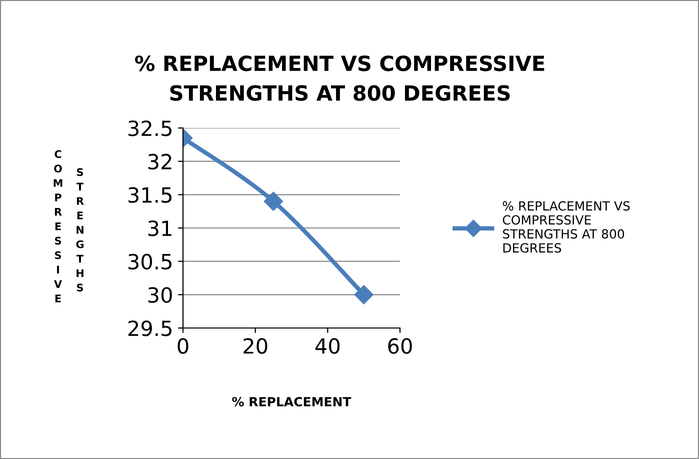 The height and width of the screenshot is (459, 699). What do you see at coordinates (150, 262) in the screenshot?
I see `y-tick-label: 30.5` at bounding box center [150, 262].